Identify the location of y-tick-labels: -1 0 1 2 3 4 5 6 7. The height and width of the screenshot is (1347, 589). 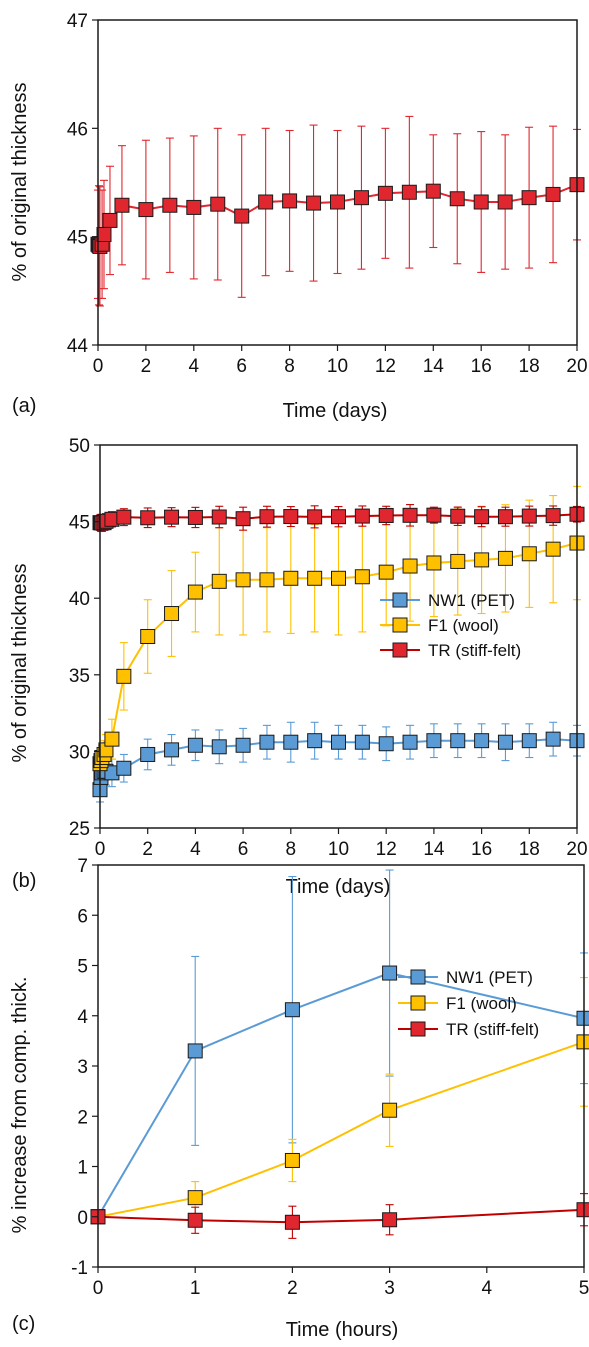
(79, 1067).